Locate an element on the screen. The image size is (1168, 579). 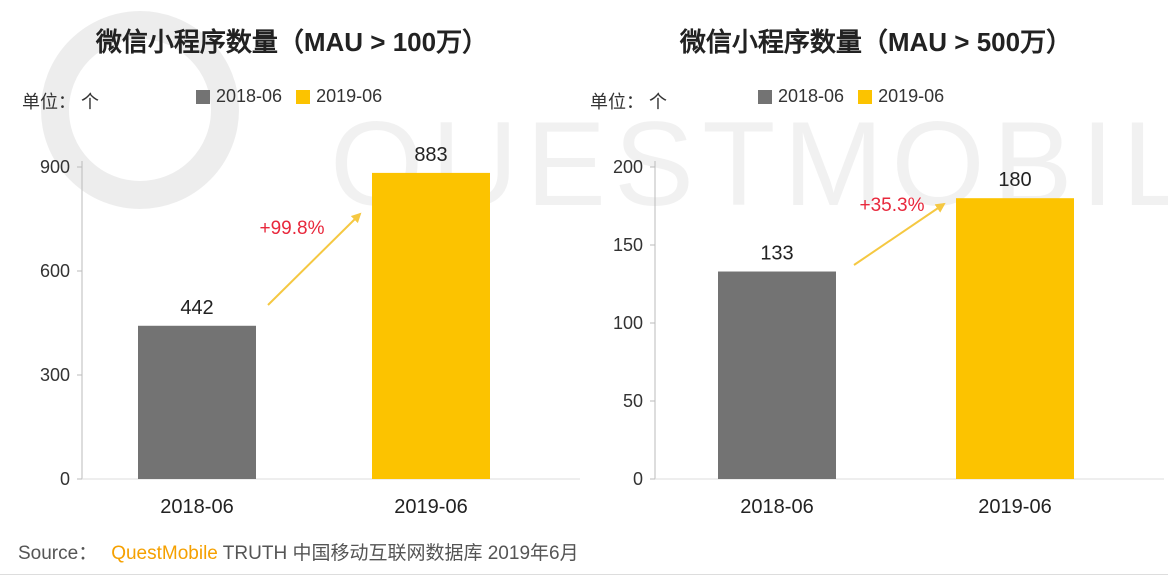
chart-title: 微信小程序数量（MAU > 100万） is located at coordinates (292, 42).